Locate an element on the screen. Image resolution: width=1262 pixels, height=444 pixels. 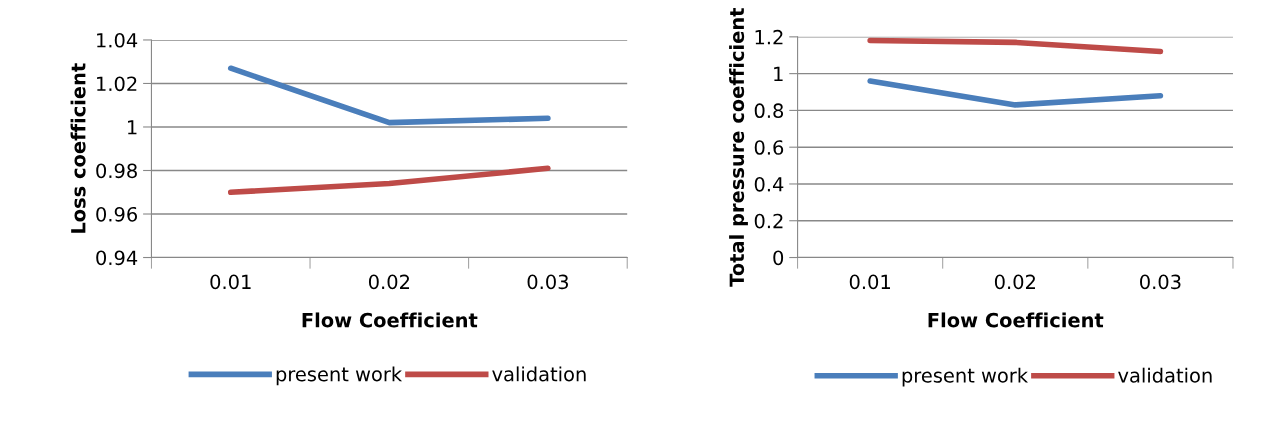
y-tick-label: 0.96 is located at coordinates (117, 214).